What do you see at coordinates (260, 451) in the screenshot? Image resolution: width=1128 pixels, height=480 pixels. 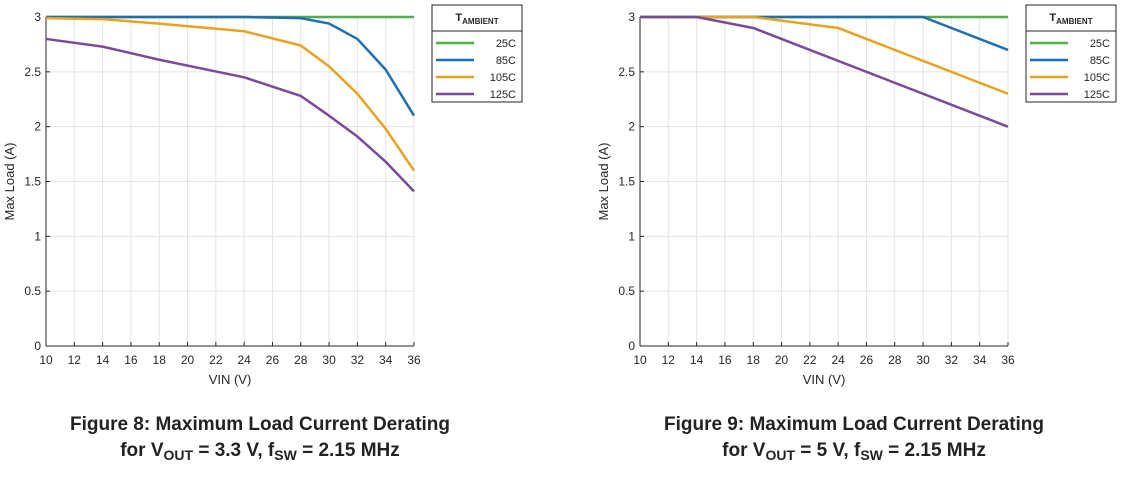 I see `caption-line-2: for VOUT = 3.3 V, fSW = 2.15 MHz` at bounding box center [260, 451].